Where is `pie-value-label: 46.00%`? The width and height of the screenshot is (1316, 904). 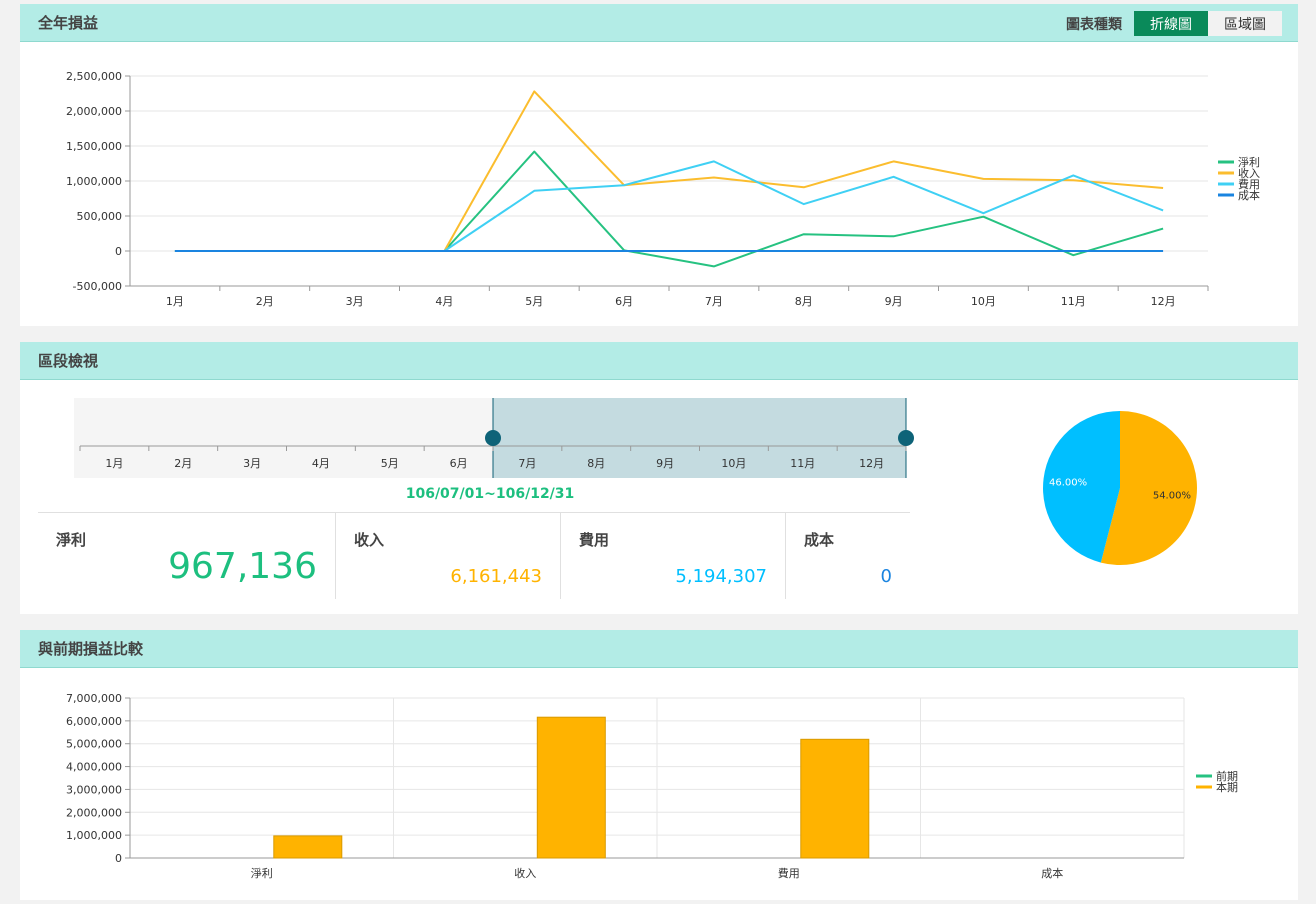
pie-value-label: 46.00% is located at coordinates (1068, 482).